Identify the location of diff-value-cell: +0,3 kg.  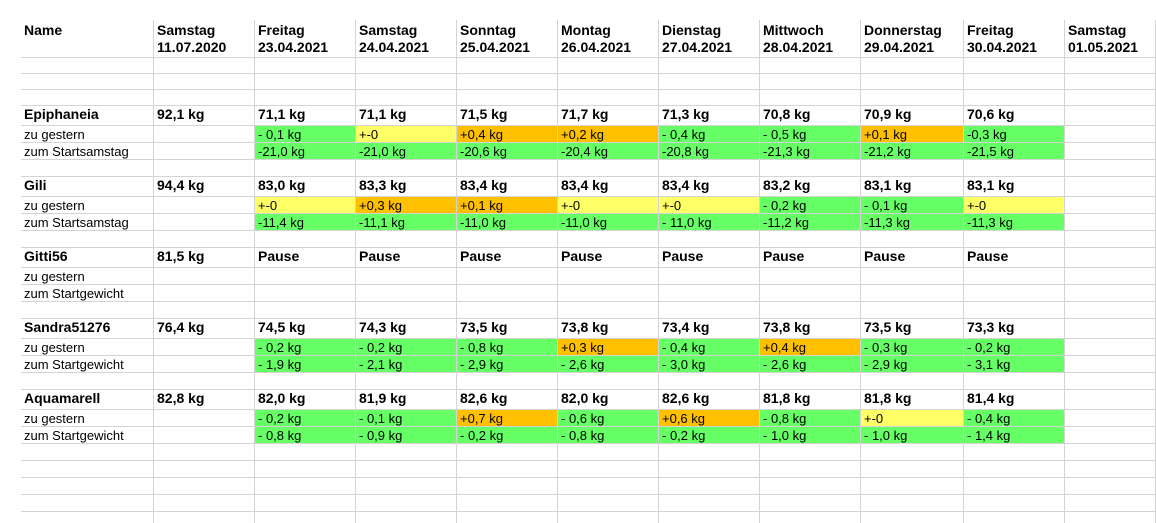
(406, 205).